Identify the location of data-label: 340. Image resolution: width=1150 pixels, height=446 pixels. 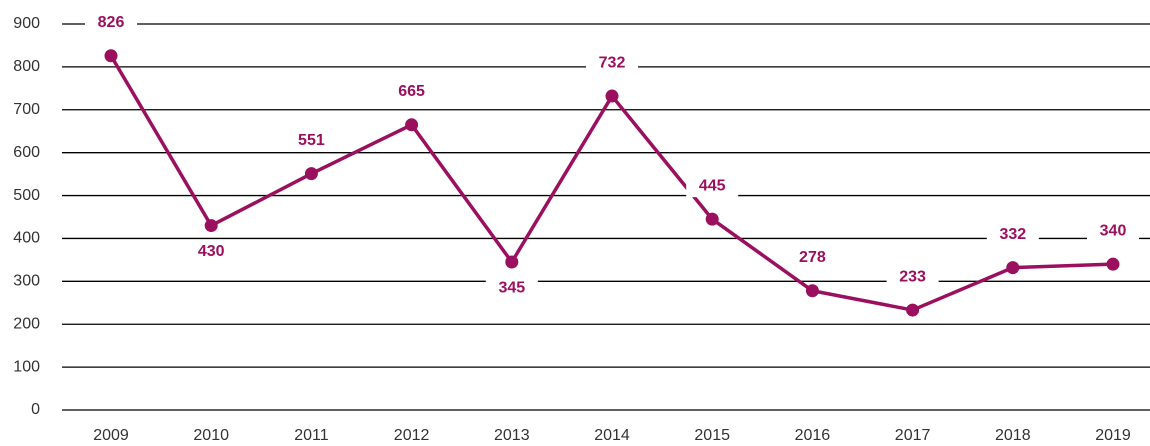
(1113, 230).